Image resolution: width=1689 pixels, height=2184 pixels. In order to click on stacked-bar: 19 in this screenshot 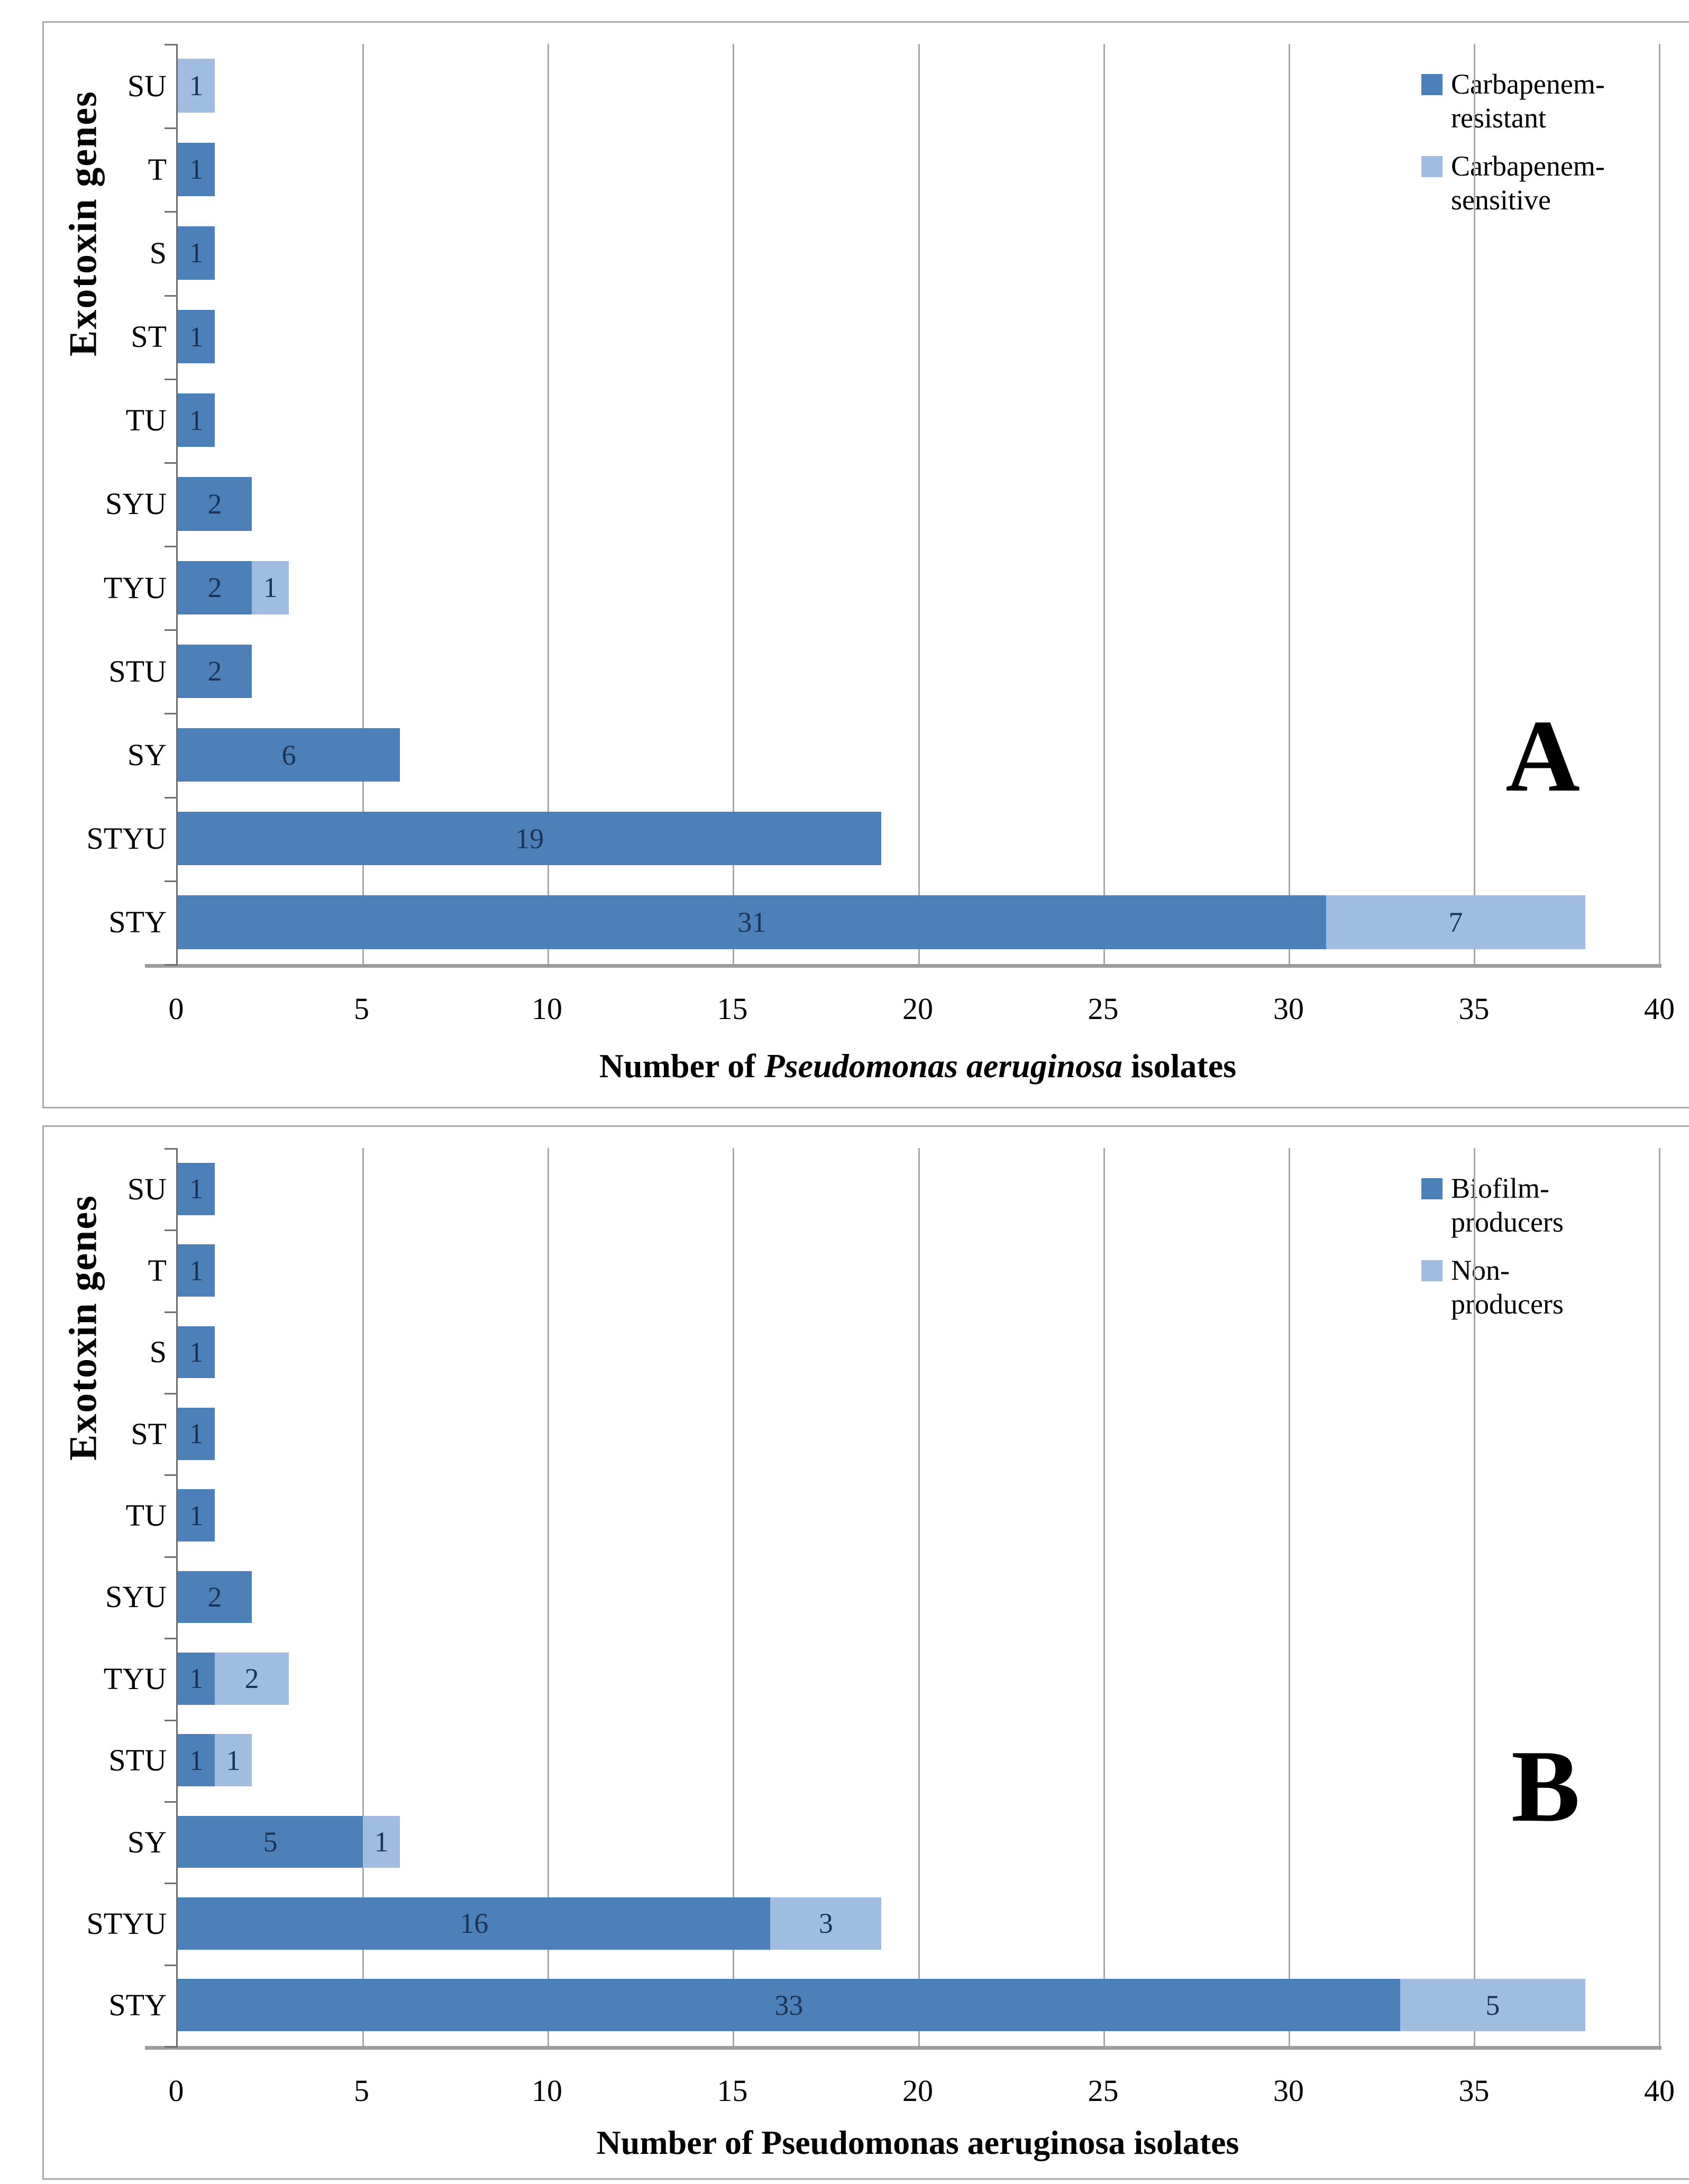, I will do `click(918, 839)`.